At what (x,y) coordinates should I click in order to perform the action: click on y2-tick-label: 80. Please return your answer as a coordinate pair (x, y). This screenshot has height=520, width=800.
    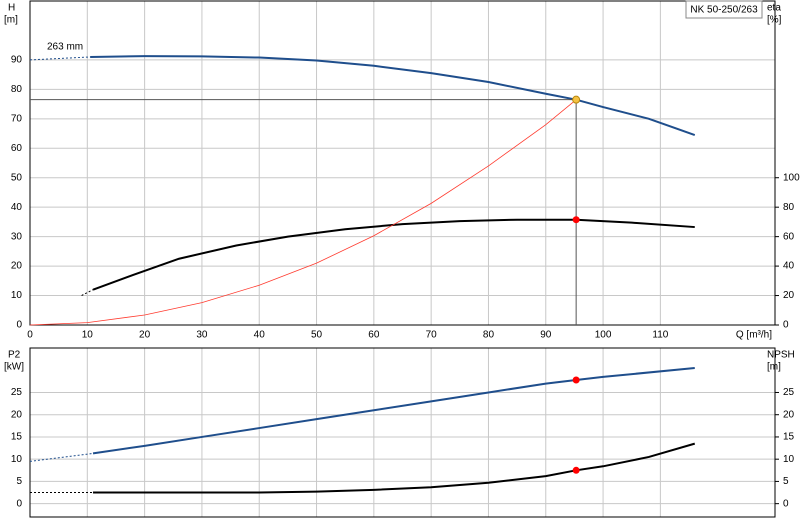
    Looking at the image, I should click on (789, 207).